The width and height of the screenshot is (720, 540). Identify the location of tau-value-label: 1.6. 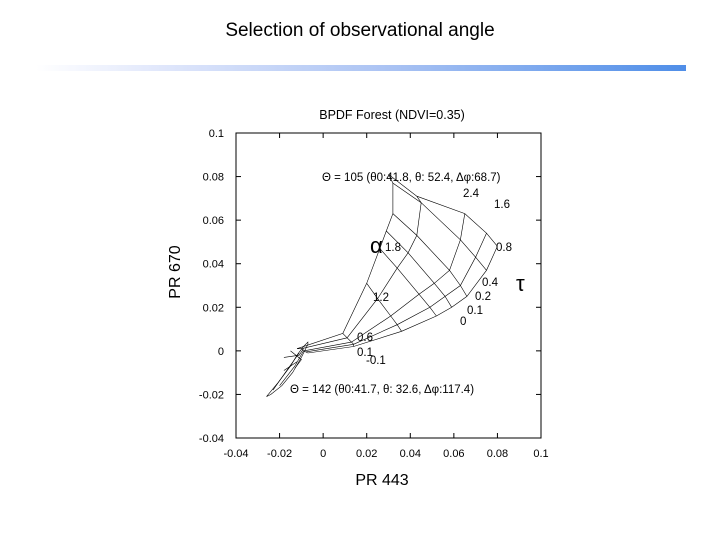
(502, 205).